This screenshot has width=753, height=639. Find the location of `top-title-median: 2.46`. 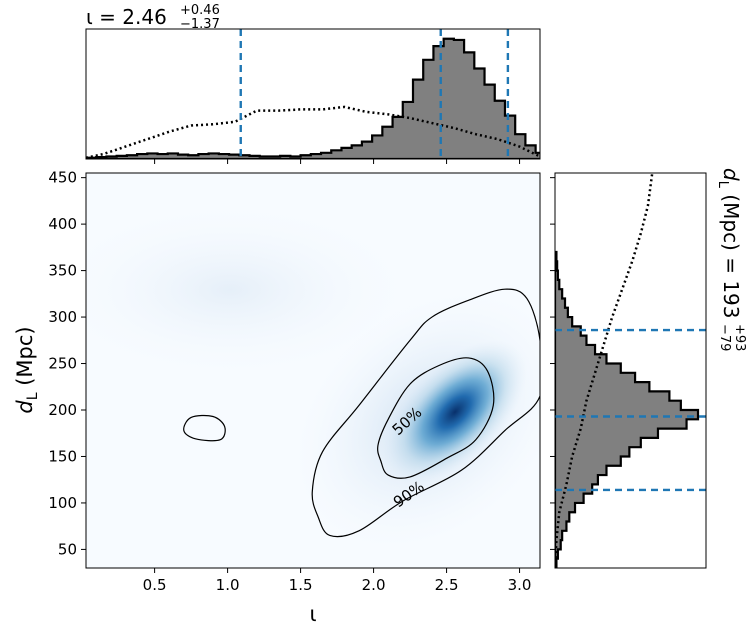

top-title-median: 2.46 is located at coordinates (144, 17).